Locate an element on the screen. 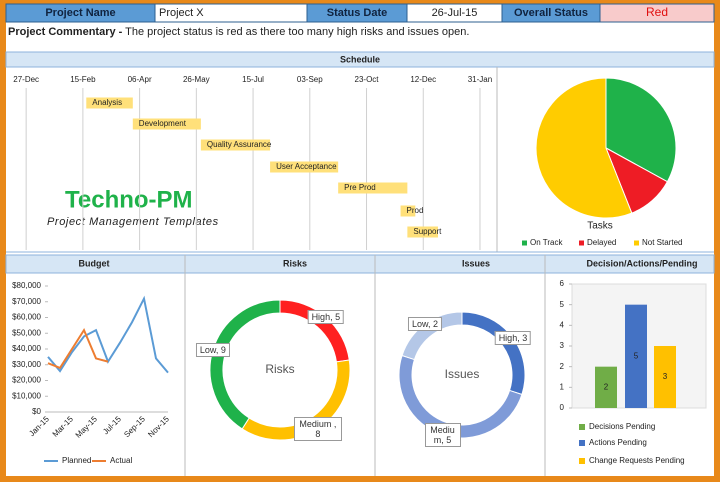 Image resolution: width=720 pixels, height=482 pixels. y-tick-label: $60,000 is located at coordinates (26, 317).